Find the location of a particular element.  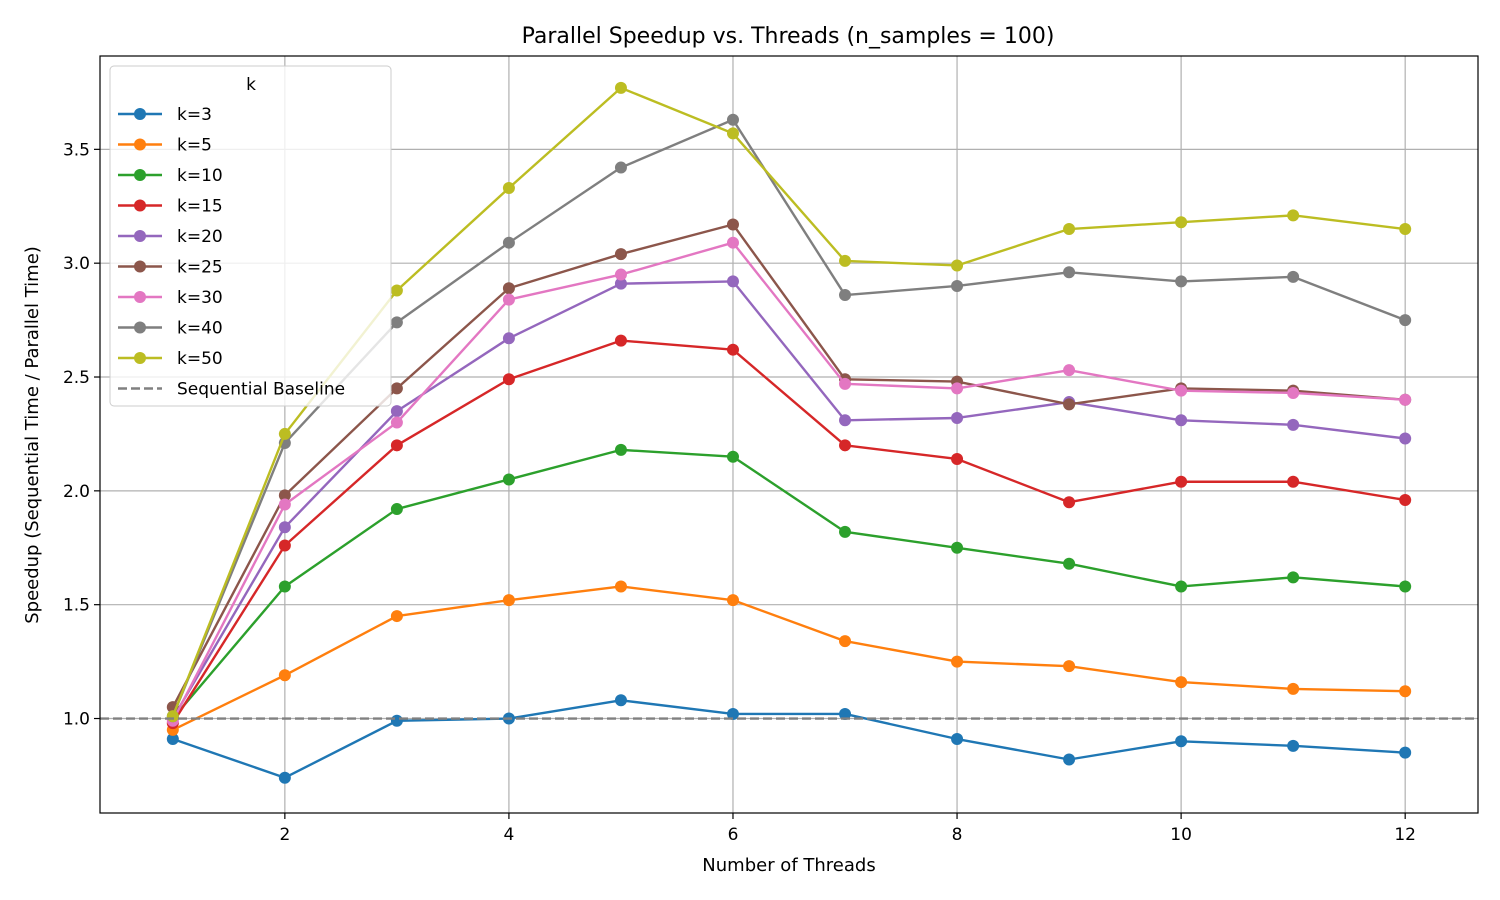

y-tick-label: 1.5 is located at coordinates (76, 606).